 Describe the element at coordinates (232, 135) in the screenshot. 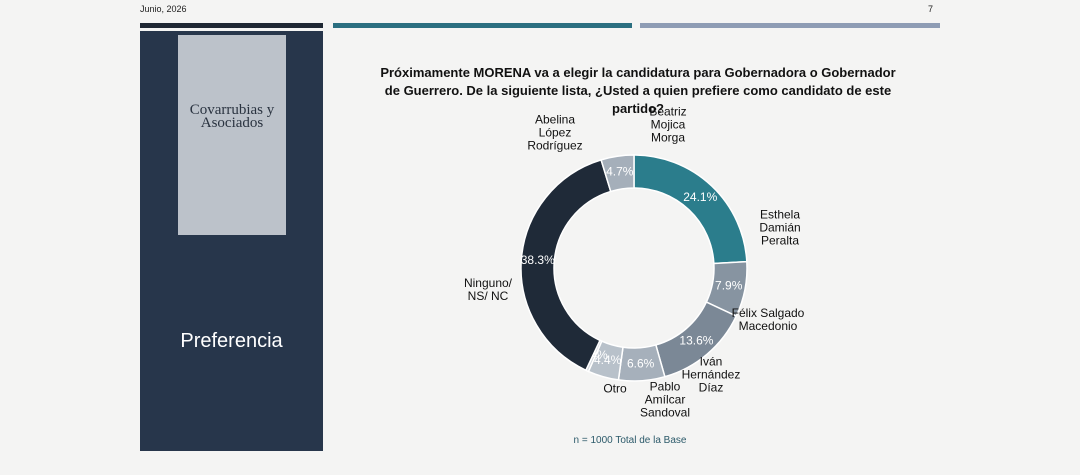

I see `logo-panel` at that location.